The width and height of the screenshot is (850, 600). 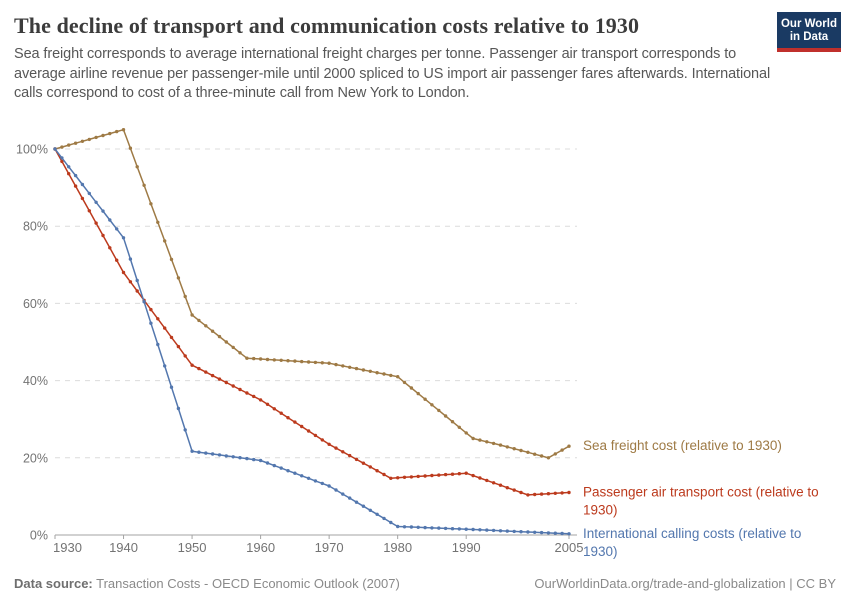 I want to click on y-tick-label-20: 20%, so click(x=35, y=458).